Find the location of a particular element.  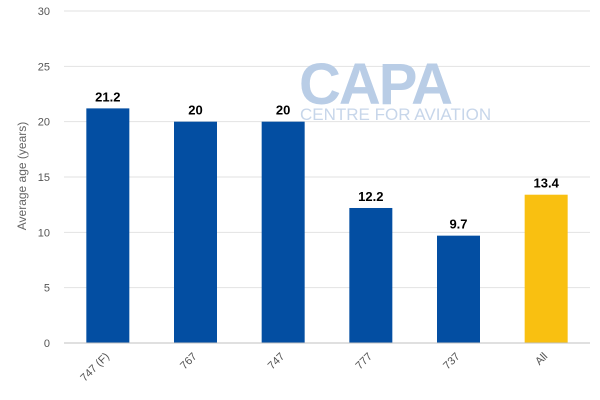

data-label: 13.4 is located at coordinates (547, 183).